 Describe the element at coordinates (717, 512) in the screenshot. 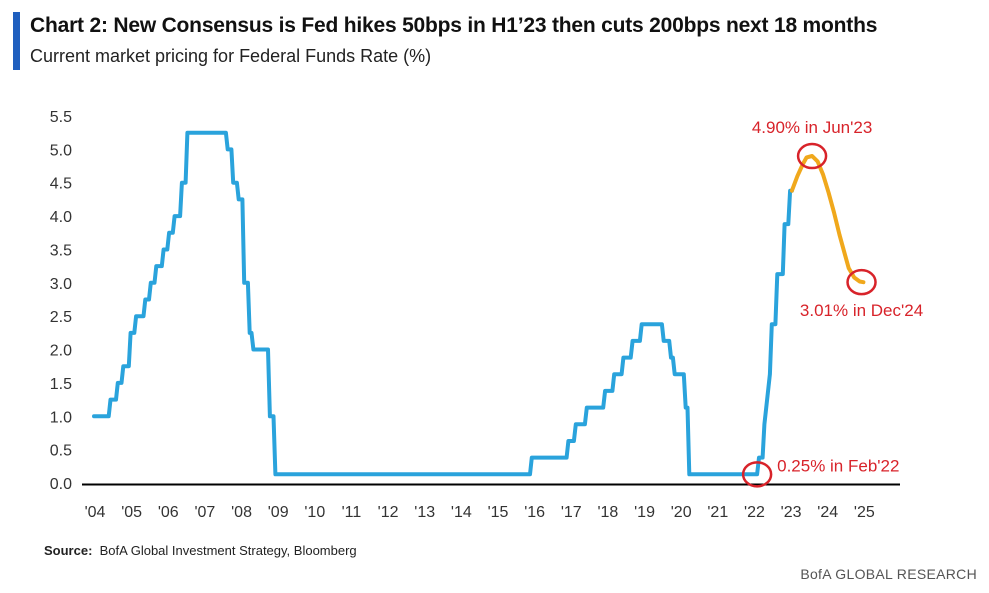

I see `x-tick-label: '21` at that location.